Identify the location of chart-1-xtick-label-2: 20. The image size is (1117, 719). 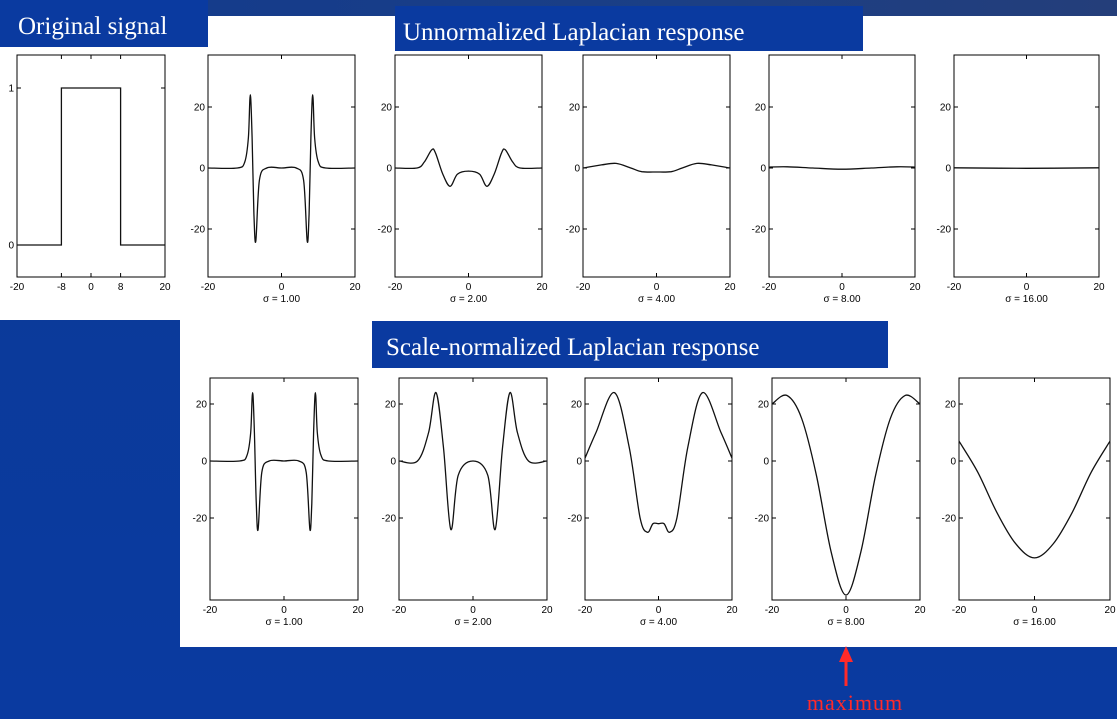
(355, 287).